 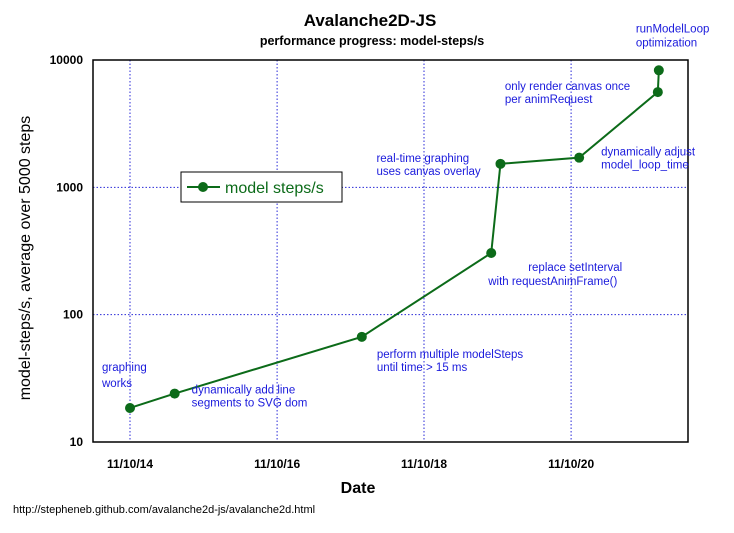 What do you see at coordinates (648, 153) in the screenshot?
I see `annotation-10: dynamically adjust` at bounding box center [648, 153].